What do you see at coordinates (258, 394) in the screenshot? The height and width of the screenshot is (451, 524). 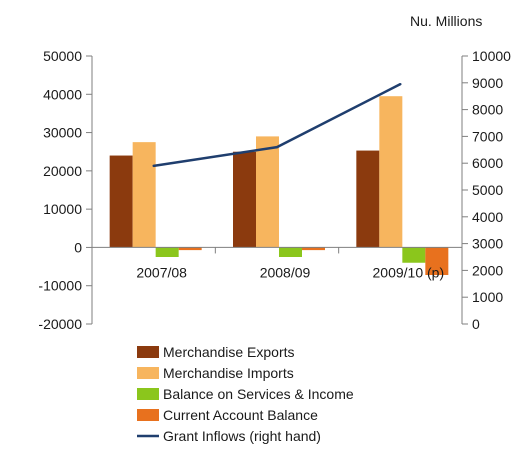 I see `legend-label: Balance on Services & Income` at bounding box center [258, 394].